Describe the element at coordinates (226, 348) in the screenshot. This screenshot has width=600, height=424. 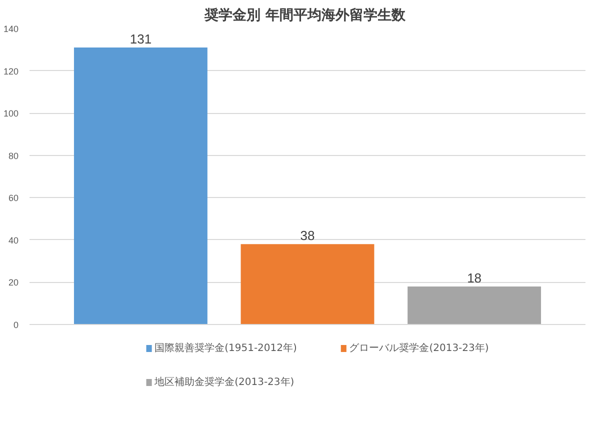
I see `legend-label: 国際親善奨学金(1951-2012年)` at that location.